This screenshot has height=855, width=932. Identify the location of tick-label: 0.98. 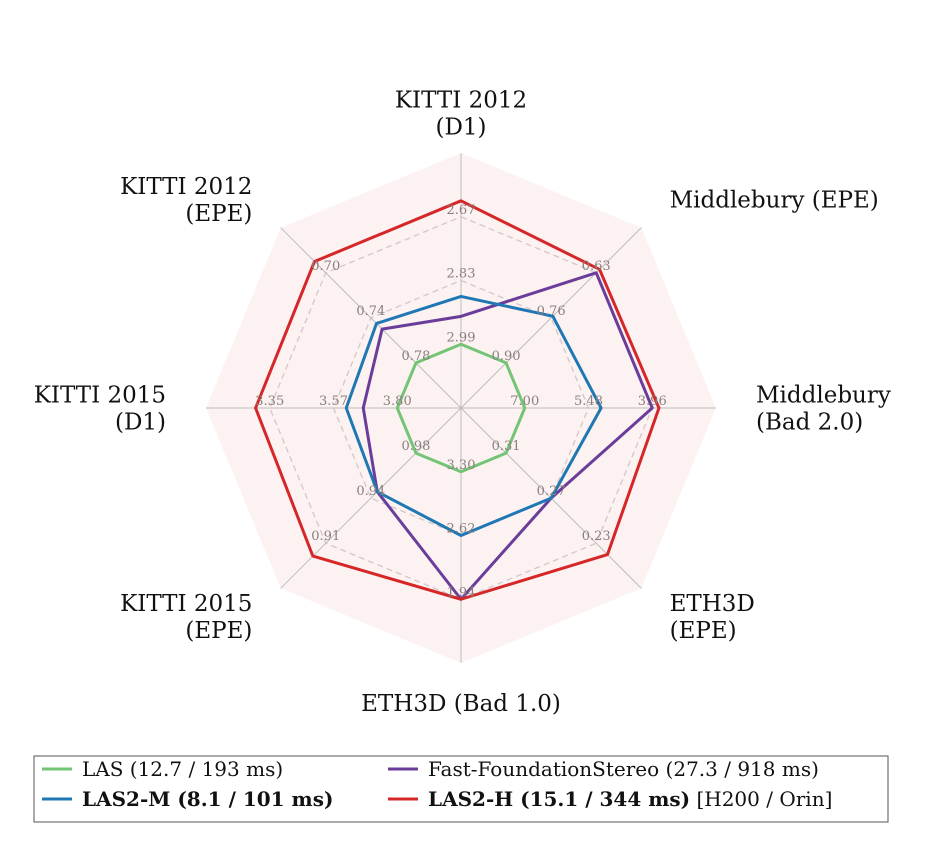
(415, 446).